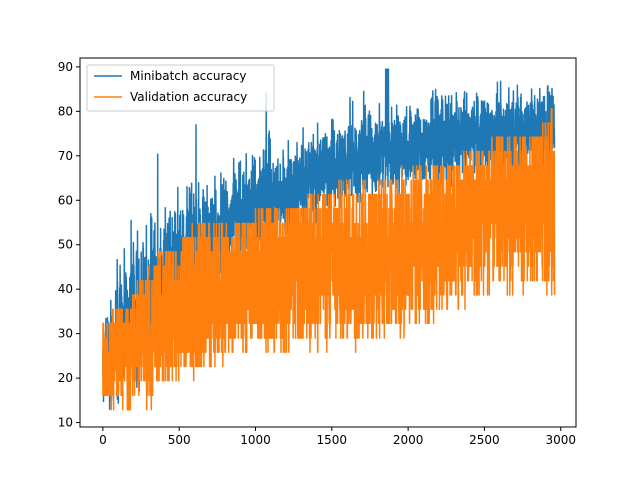 Image resolution: width=640 pixels, height=480 pixels. What do you see at coordinates (65, 200) in the screenshot?
I see `y-tick-label: 60` at bounding box center [65, 200].